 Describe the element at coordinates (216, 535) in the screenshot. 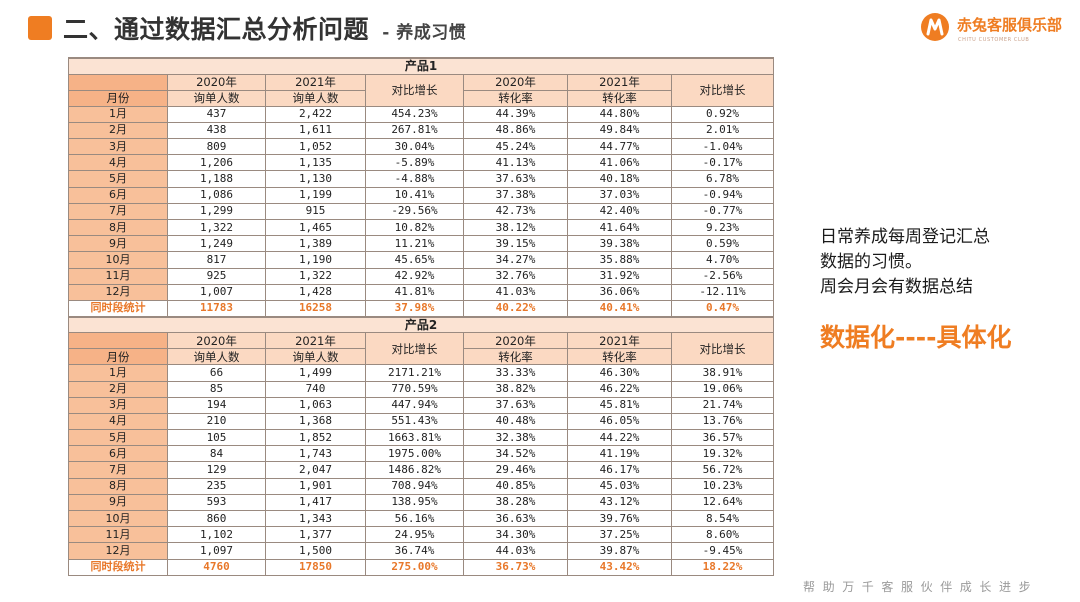

I see `table-cell: 1,102` at that location.